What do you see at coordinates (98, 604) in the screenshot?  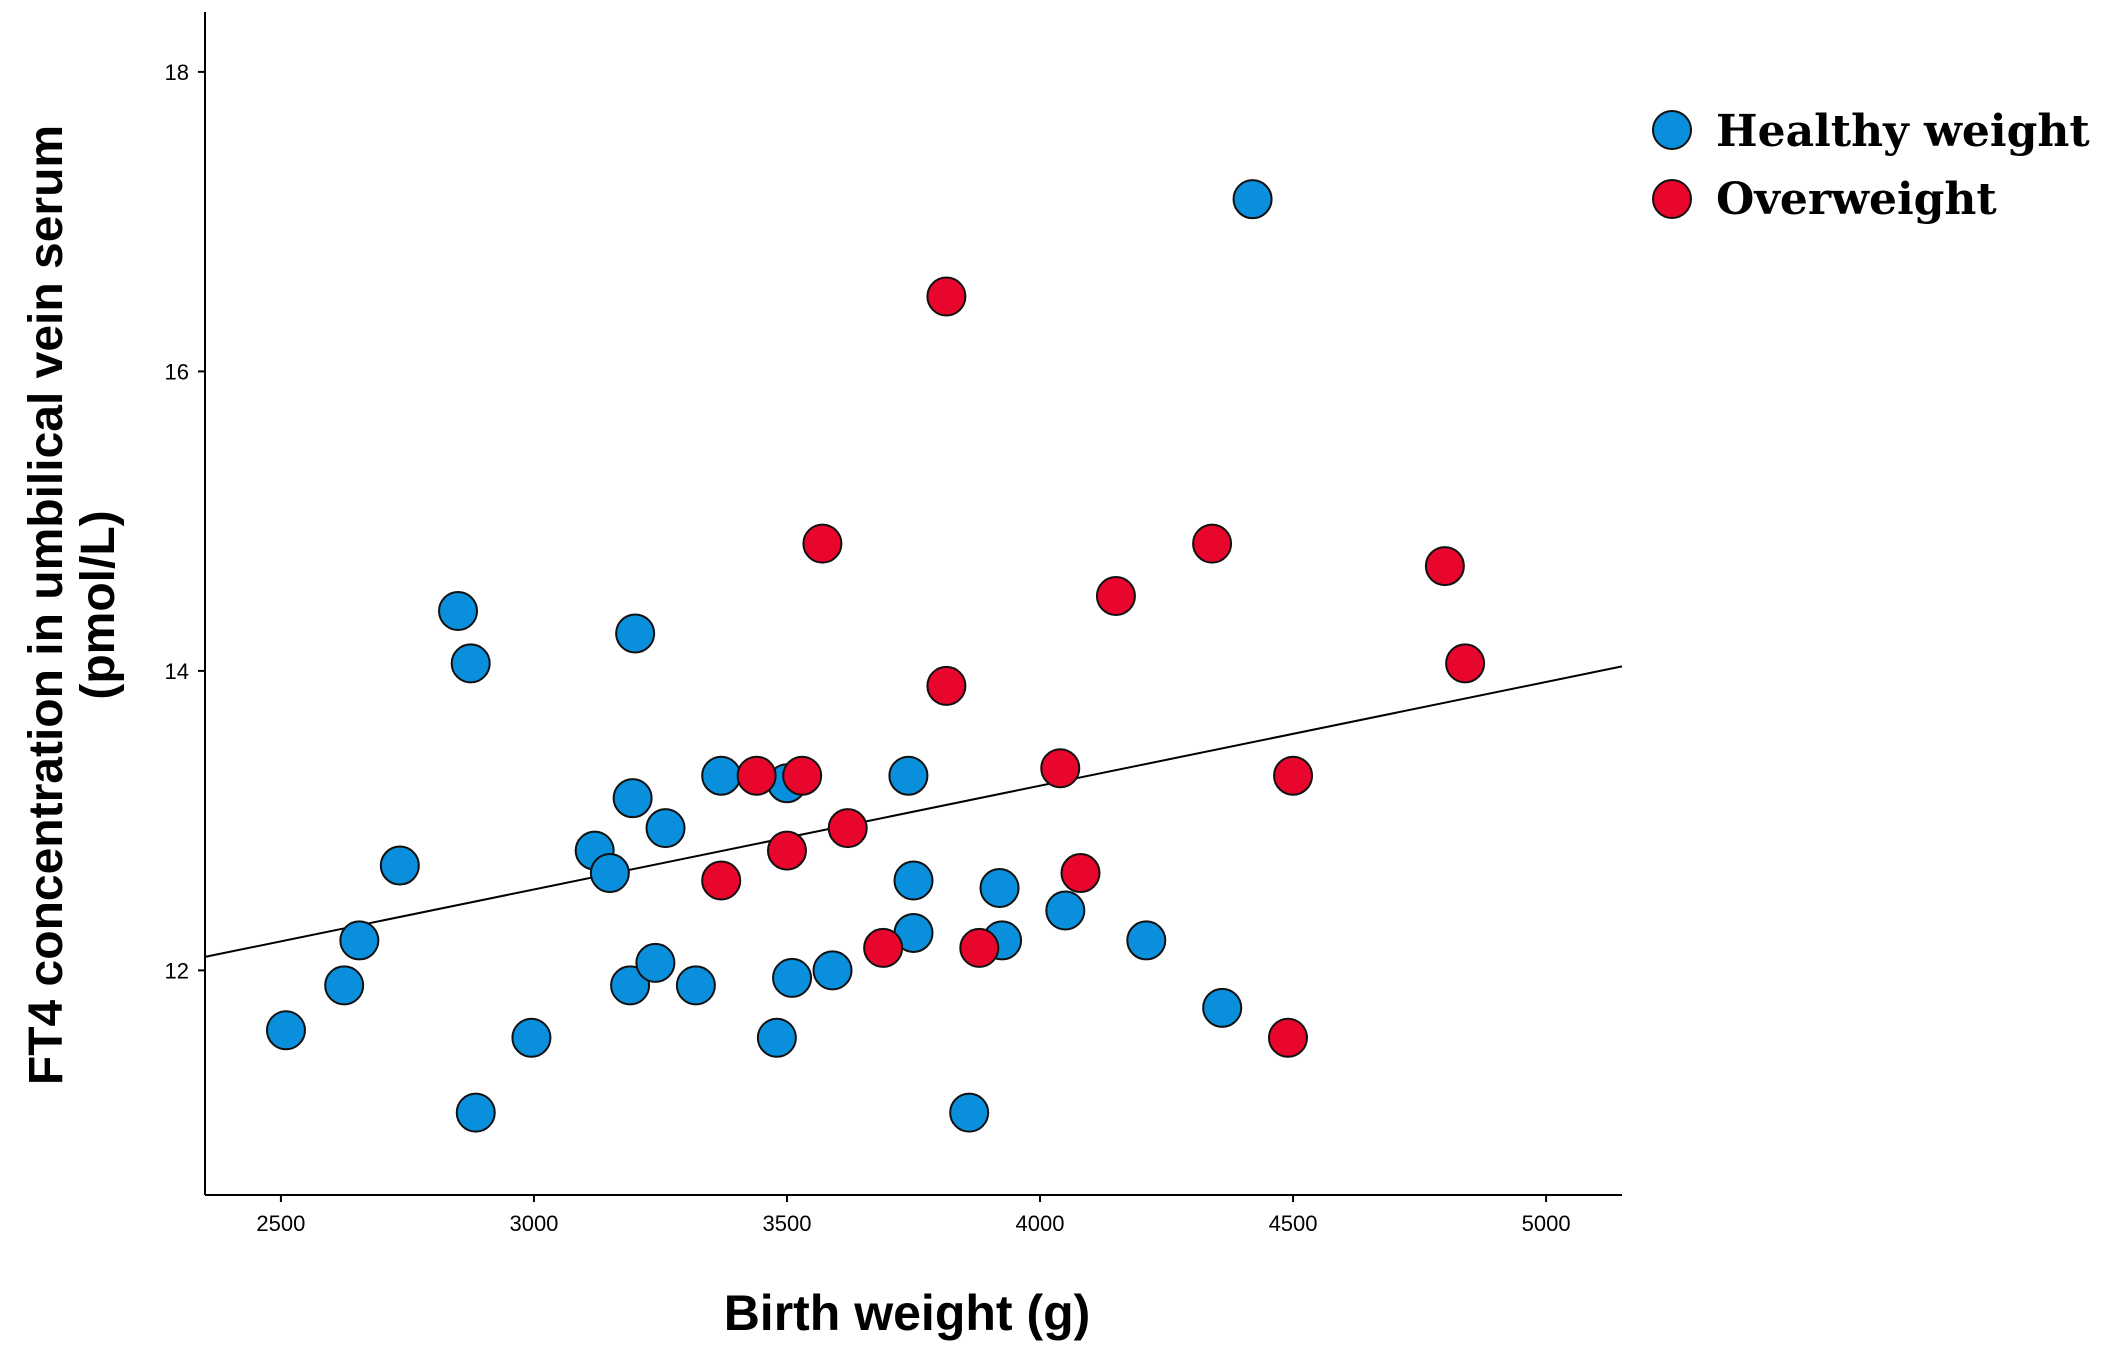 I see `y-axis-title-line-2: (pmol/L)` at bounding box center [98, 604].